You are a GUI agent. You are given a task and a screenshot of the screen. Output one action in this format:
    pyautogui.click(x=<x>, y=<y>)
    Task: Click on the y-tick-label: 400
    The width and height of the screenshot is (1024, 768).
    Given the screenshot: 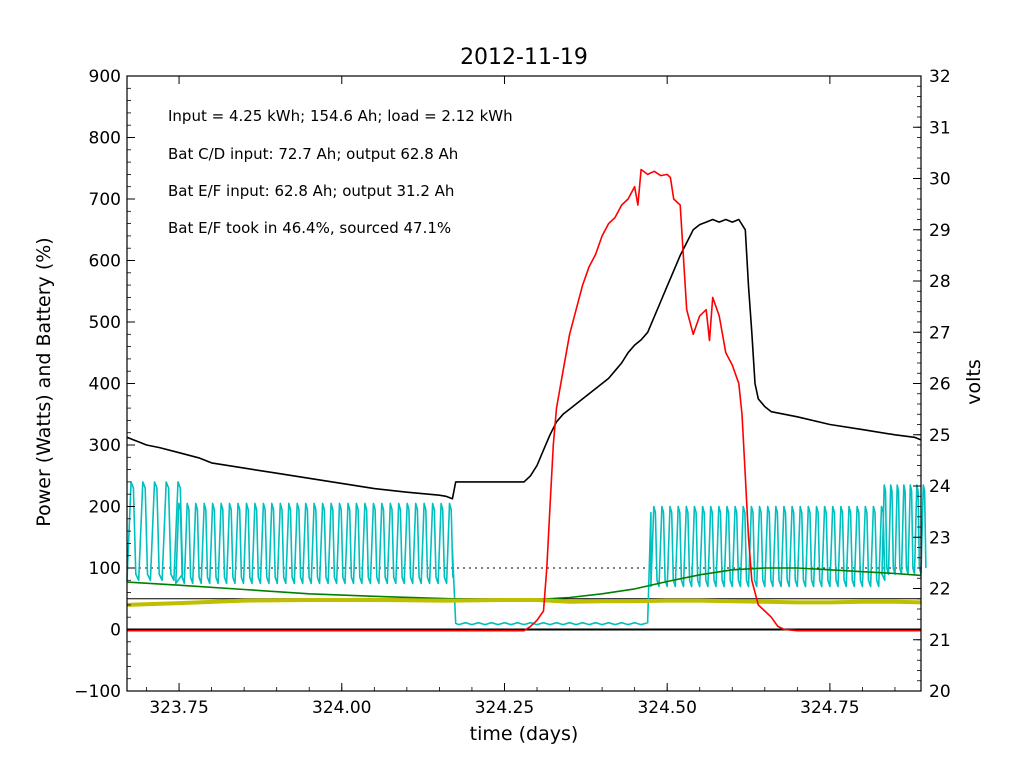 What is the action you would take?
    pyautogui.click(x=105, y=385)
    